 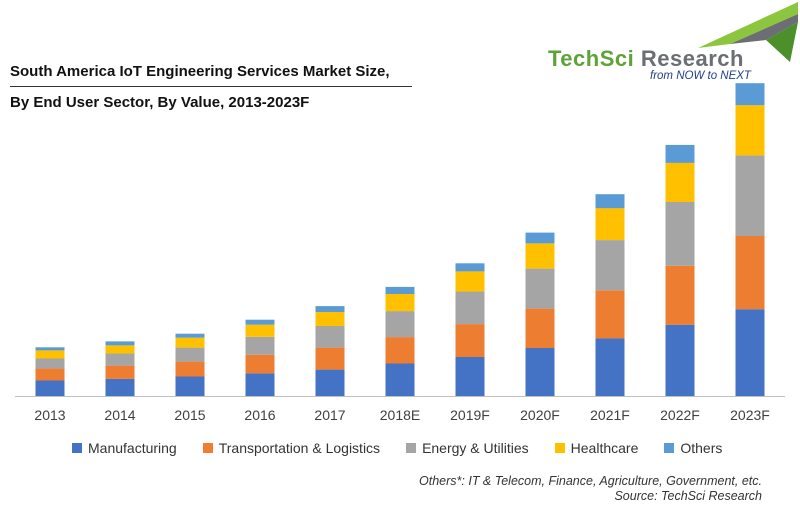 I want to click on logo-swoosh-icon, so click(x=748, y=32).